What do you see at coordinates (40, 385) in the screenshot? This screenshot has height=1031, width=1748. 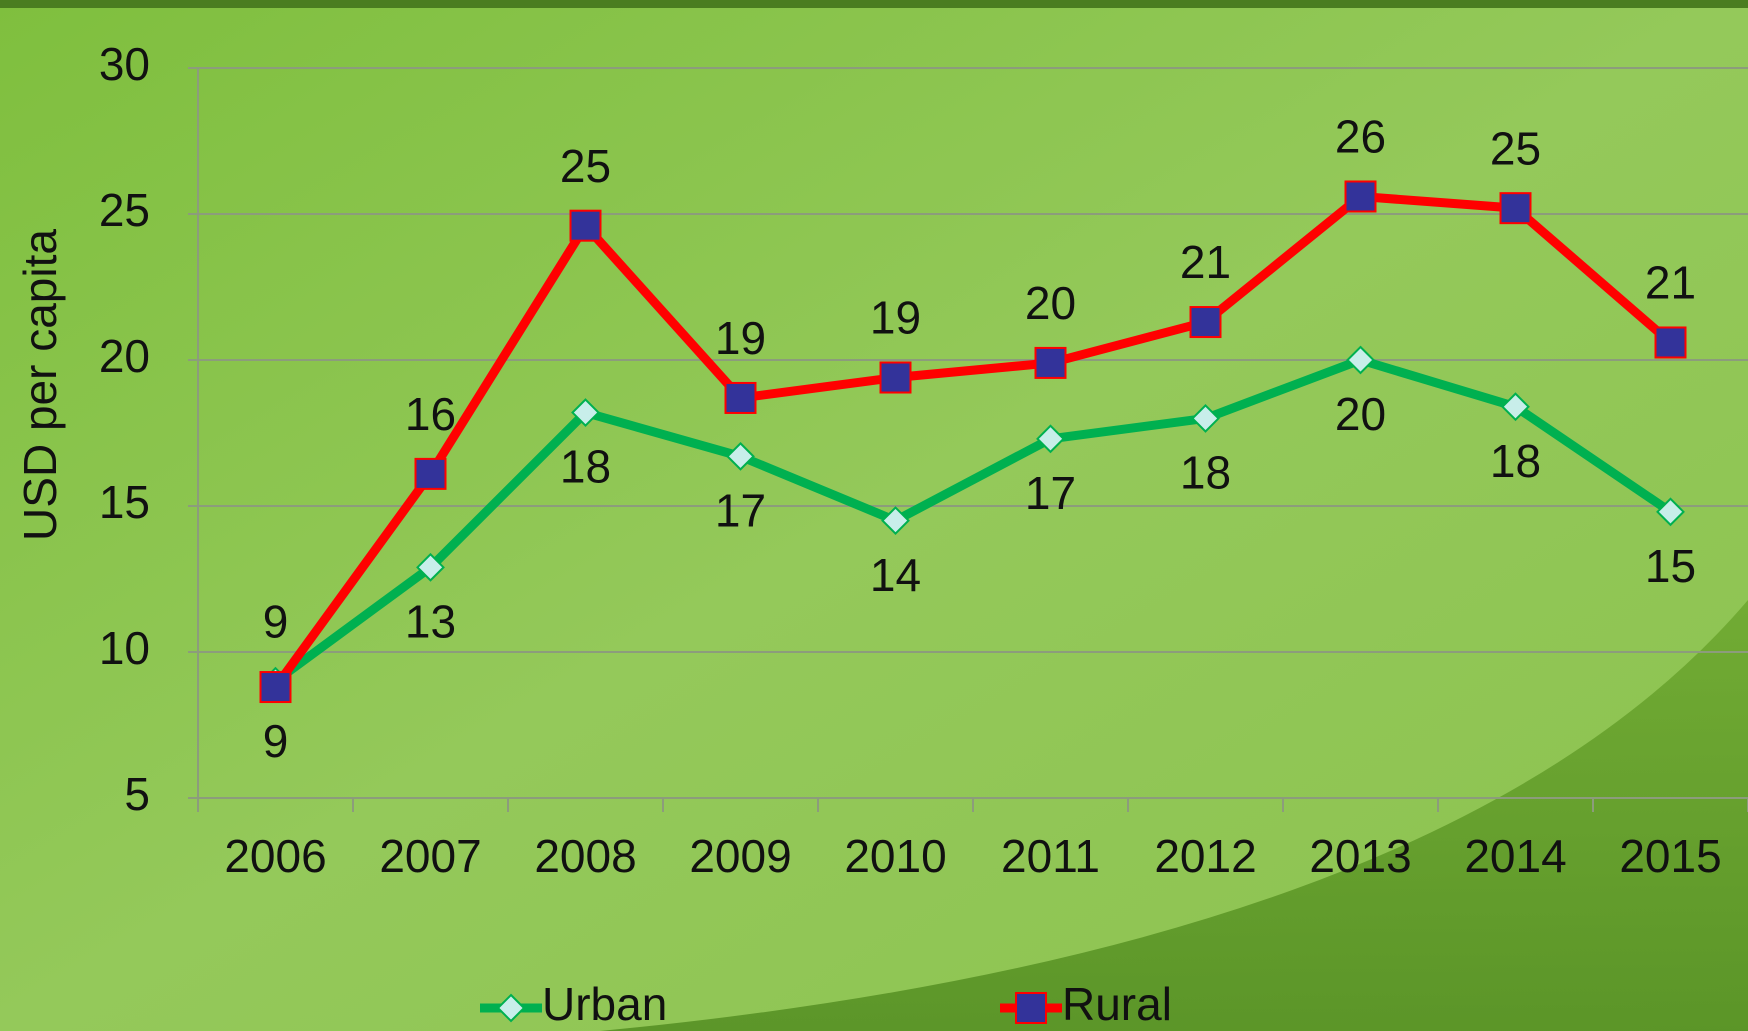 I see `y-axis-label: USD per capita` at bounding box center [40, 385].